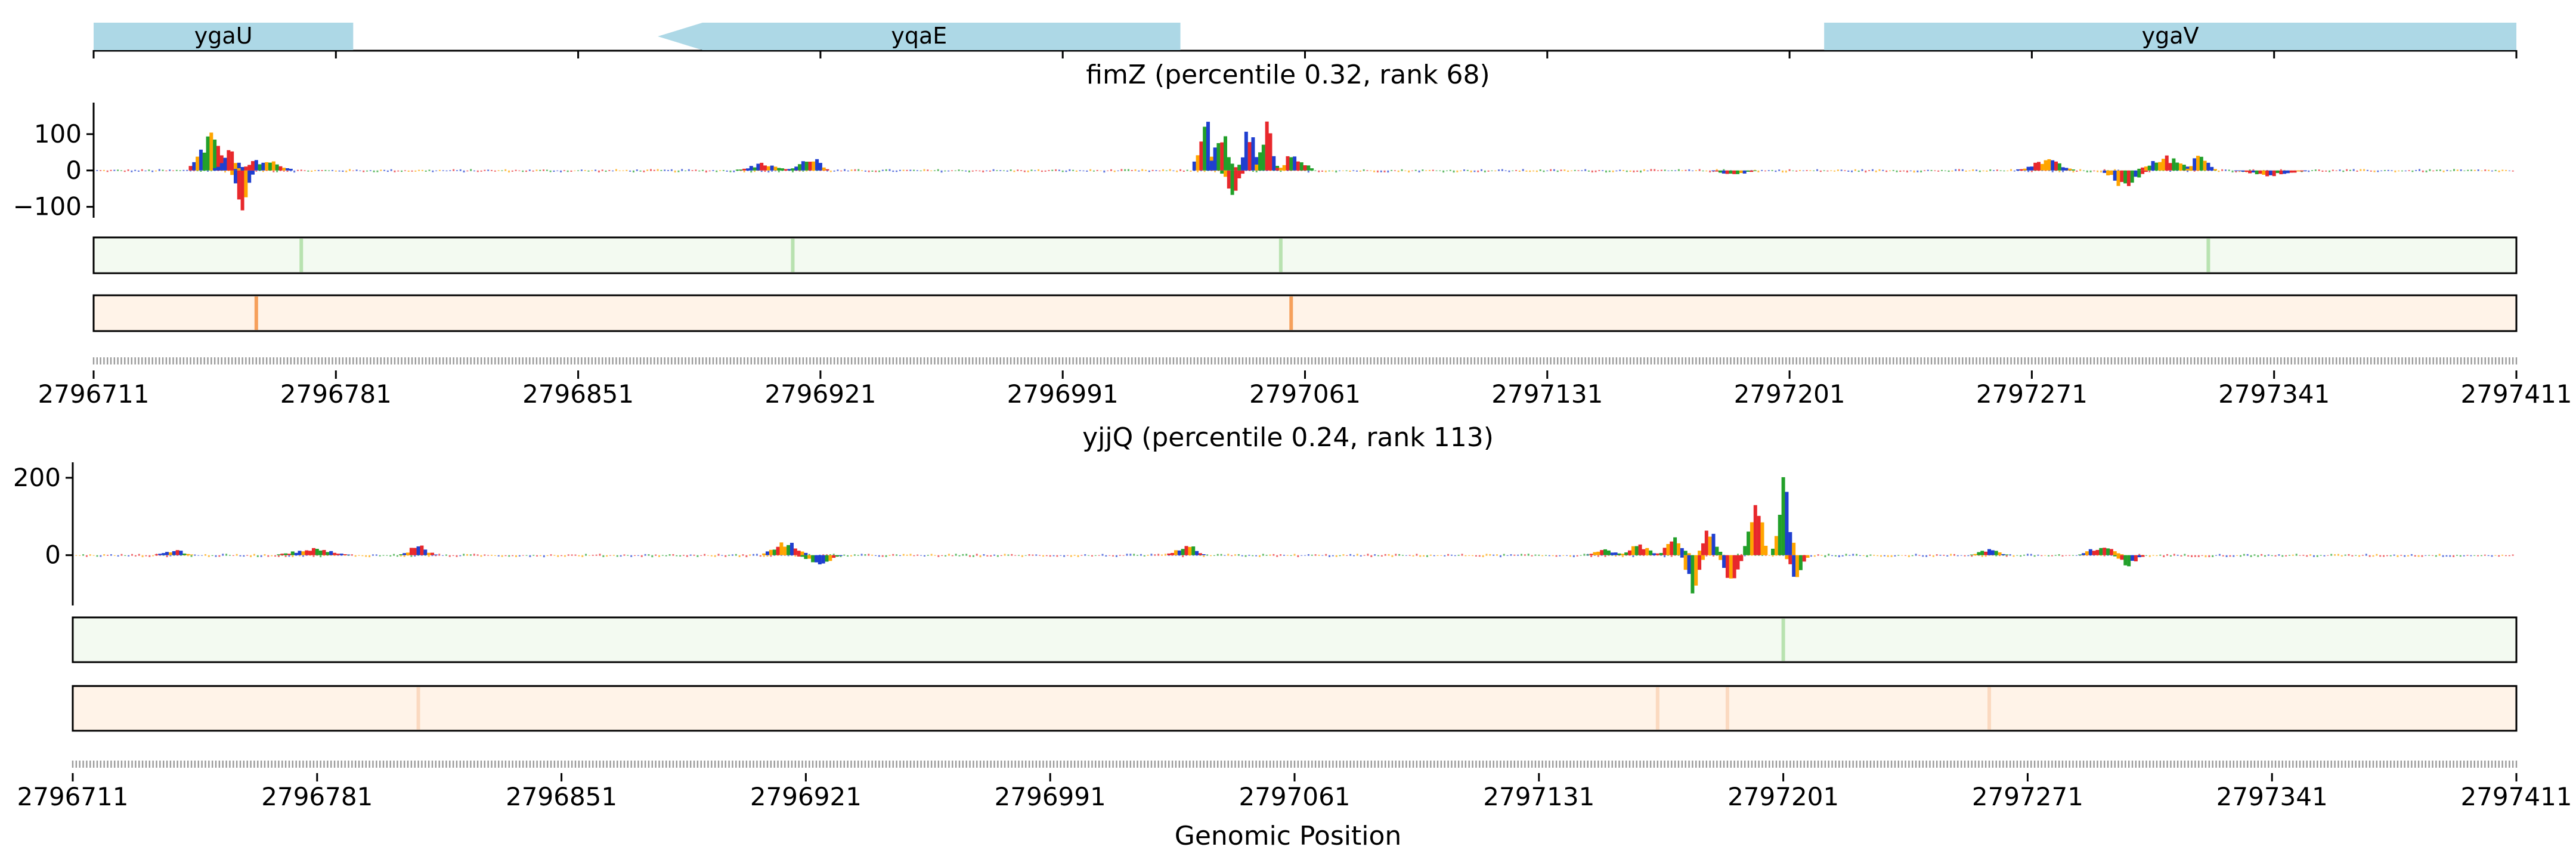 This screenshot has height=859, width=2576. Describe the element at coordinates (2046, 165) in the screenshot. I see `logo-peak` at that location.